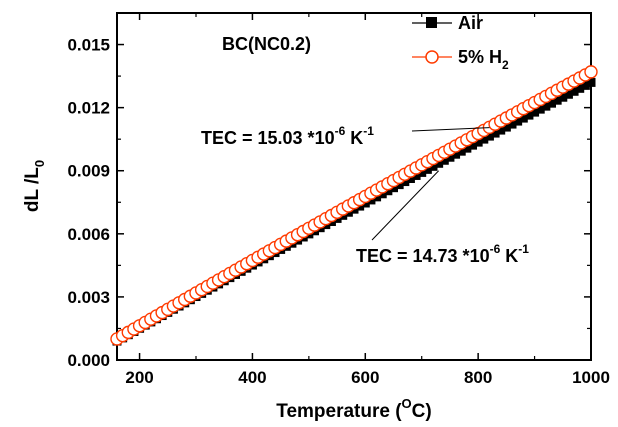 The width and height of the screenshot is (618, 427). Describe the element at coordinates (88, 171) in the screenshot. I see `y-tick-label: 0.009` at that location.